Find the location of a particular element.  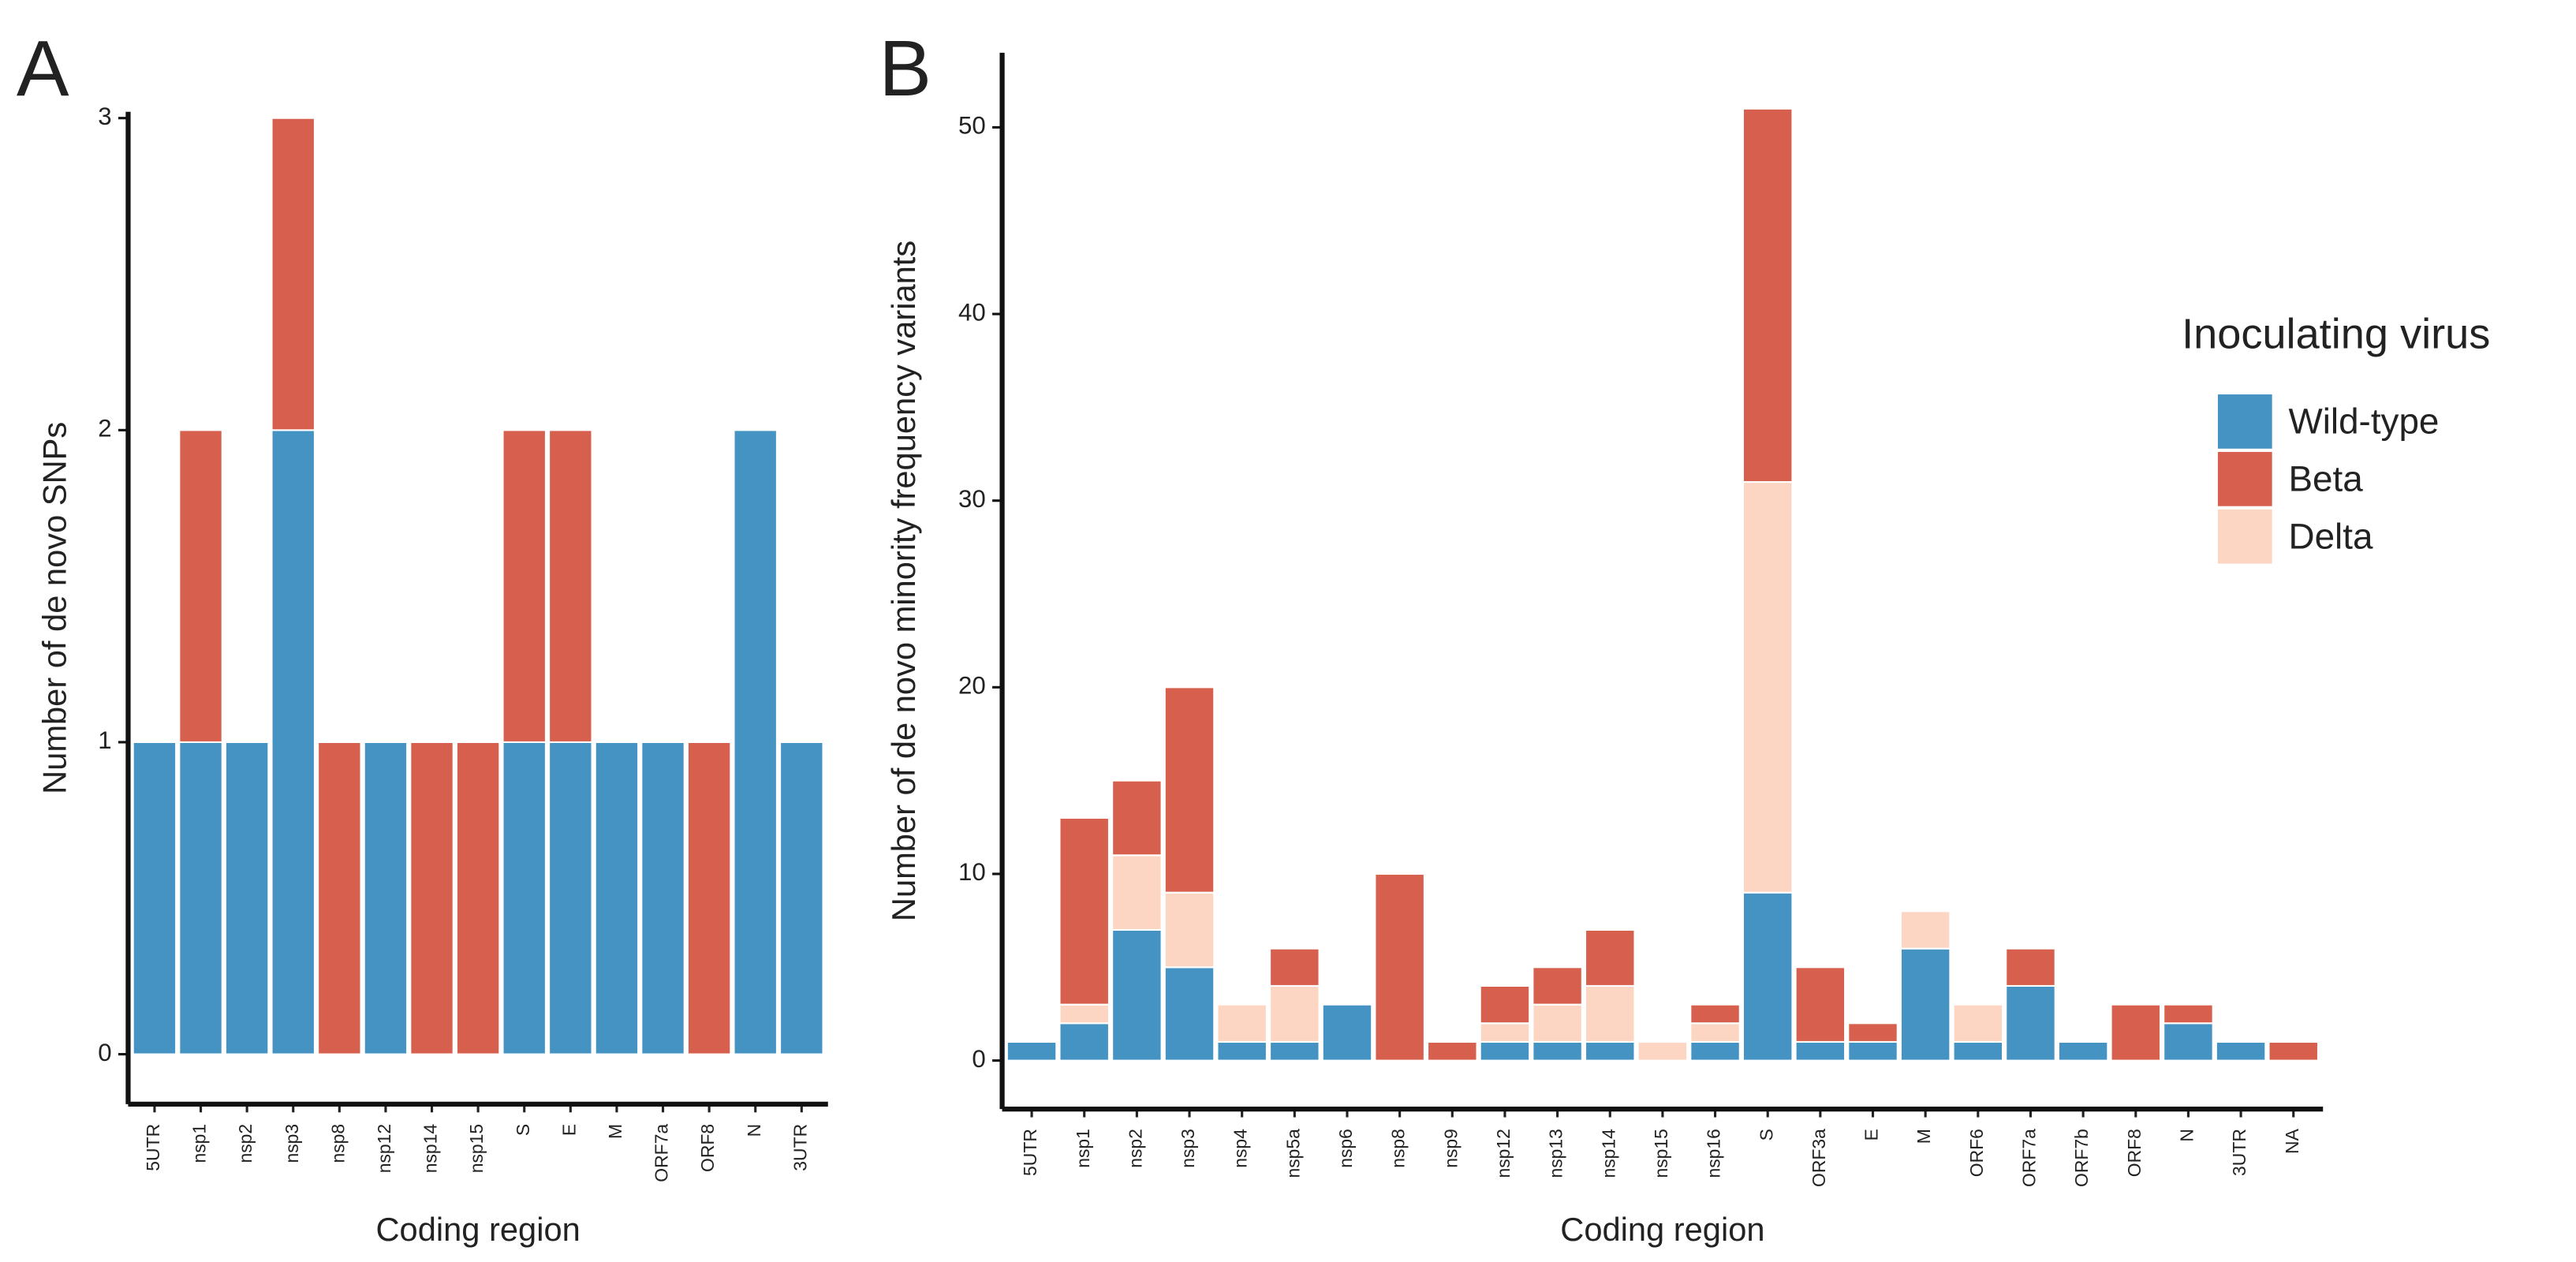

y-axis-title: Number of de novo SNPs is located at coordinates (54, 608).